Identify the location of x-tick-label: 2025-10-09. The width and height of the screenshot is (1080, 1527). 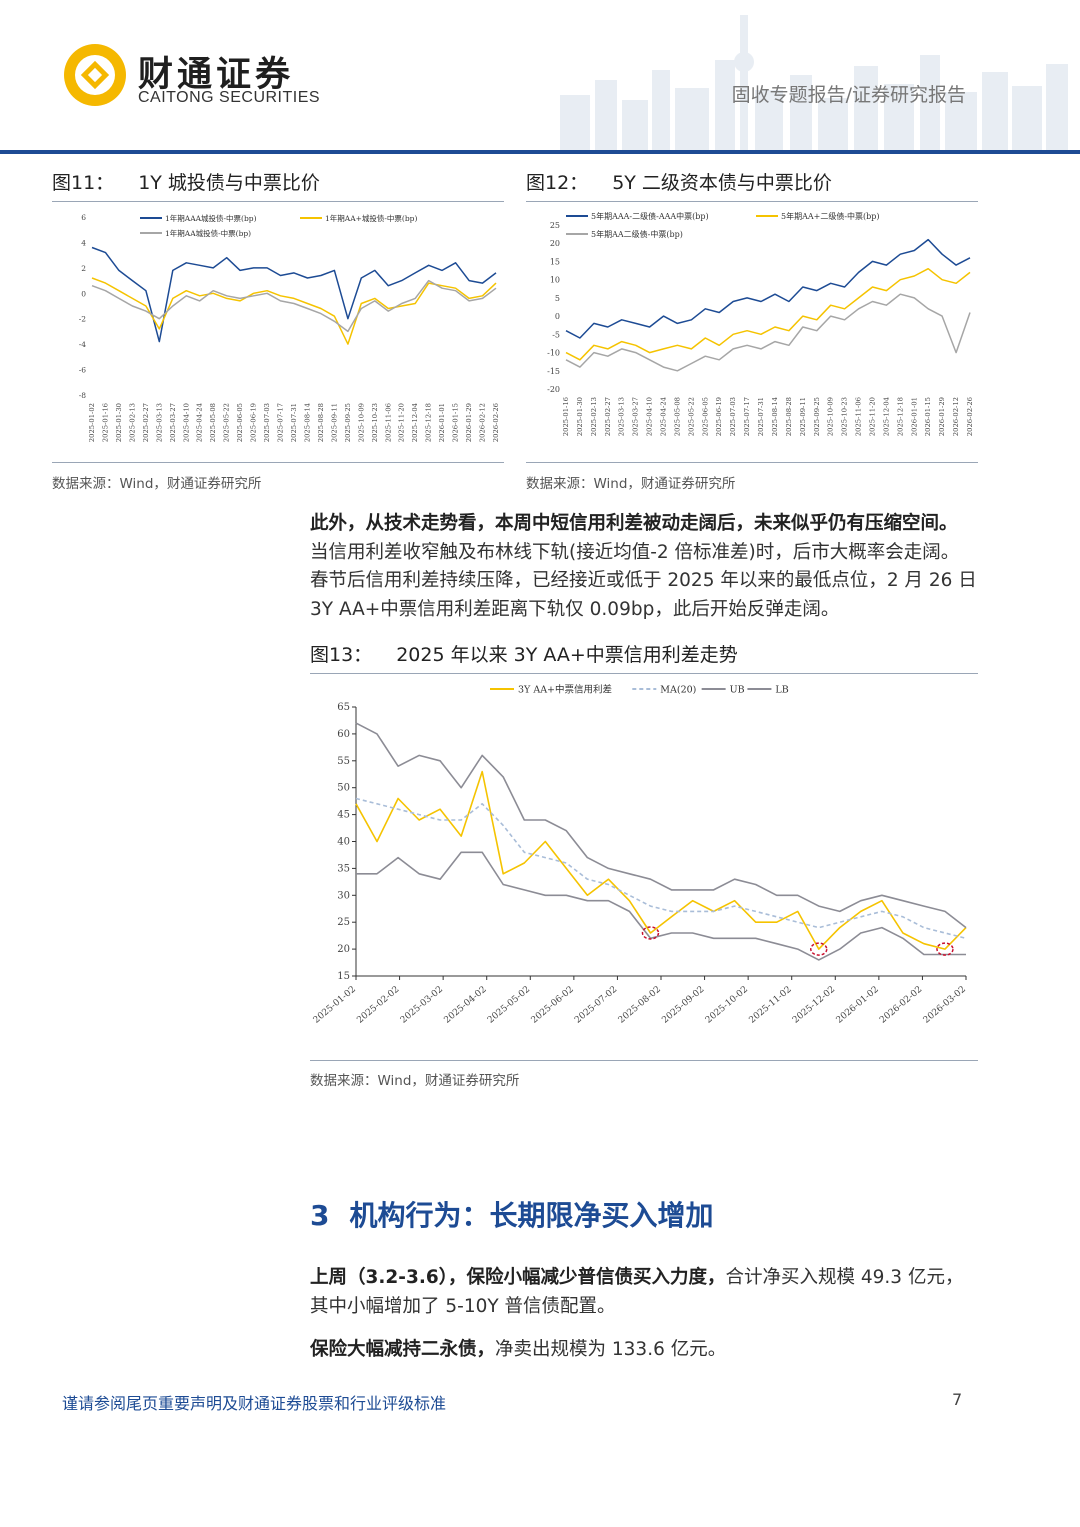
(361, 422).